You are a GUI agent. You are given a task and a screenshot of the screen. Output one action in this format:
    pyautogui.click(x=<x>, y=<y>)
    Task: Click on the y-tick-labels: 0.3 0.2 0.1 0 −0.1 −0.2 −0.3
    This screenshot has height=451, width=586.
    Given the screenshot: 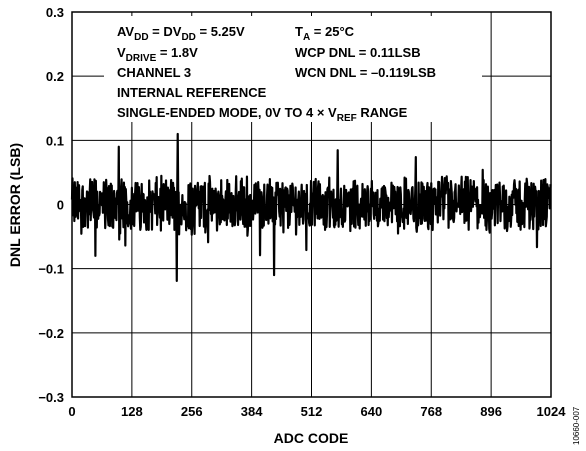 What is the action you would take?
    pyautogui.click(x=51, y=205)
    